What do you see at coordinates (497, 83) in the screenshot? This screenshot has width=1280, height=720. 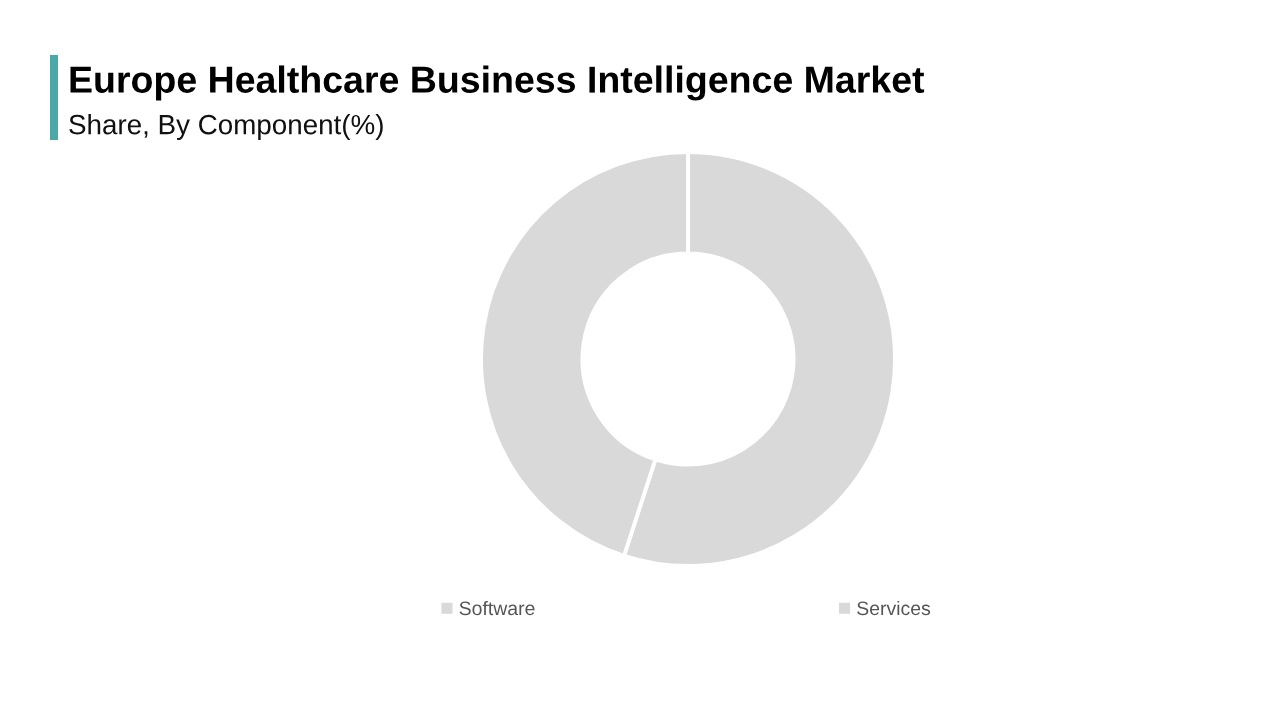 I see `chart-title: Europe Healthcare Business Intelligence Market` at bounding box center [497, 83].